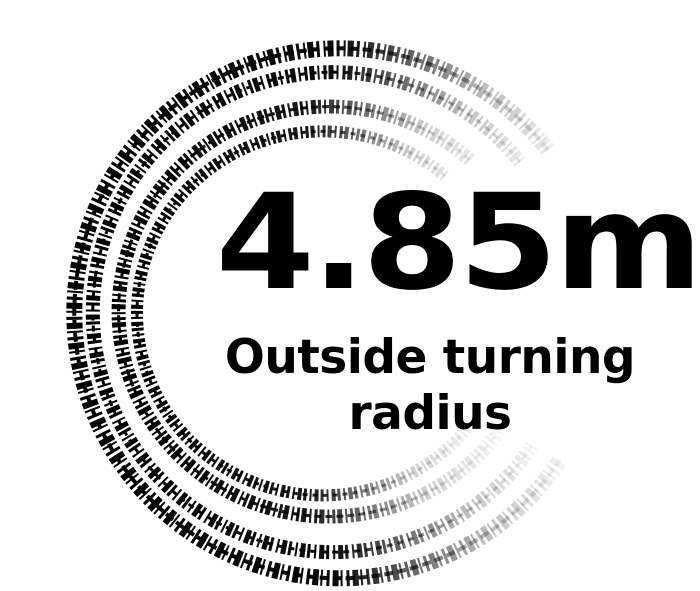 This screenshot has width=700, height=591. Describe the element at coordinates (430, 413) in the screenshot. I see `label-line-2: radius` at that location.